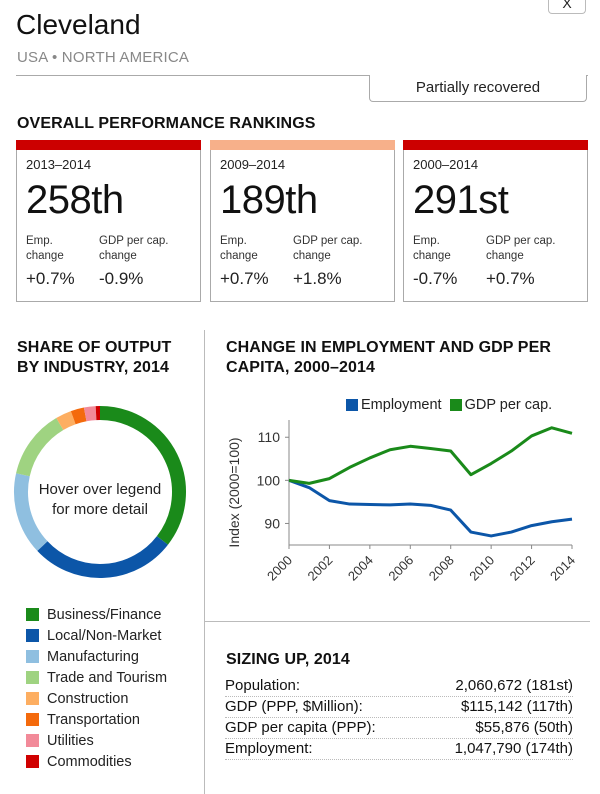 The image size is (600, 794). I want to click on city-title: Cleveland, so click(78, 24).